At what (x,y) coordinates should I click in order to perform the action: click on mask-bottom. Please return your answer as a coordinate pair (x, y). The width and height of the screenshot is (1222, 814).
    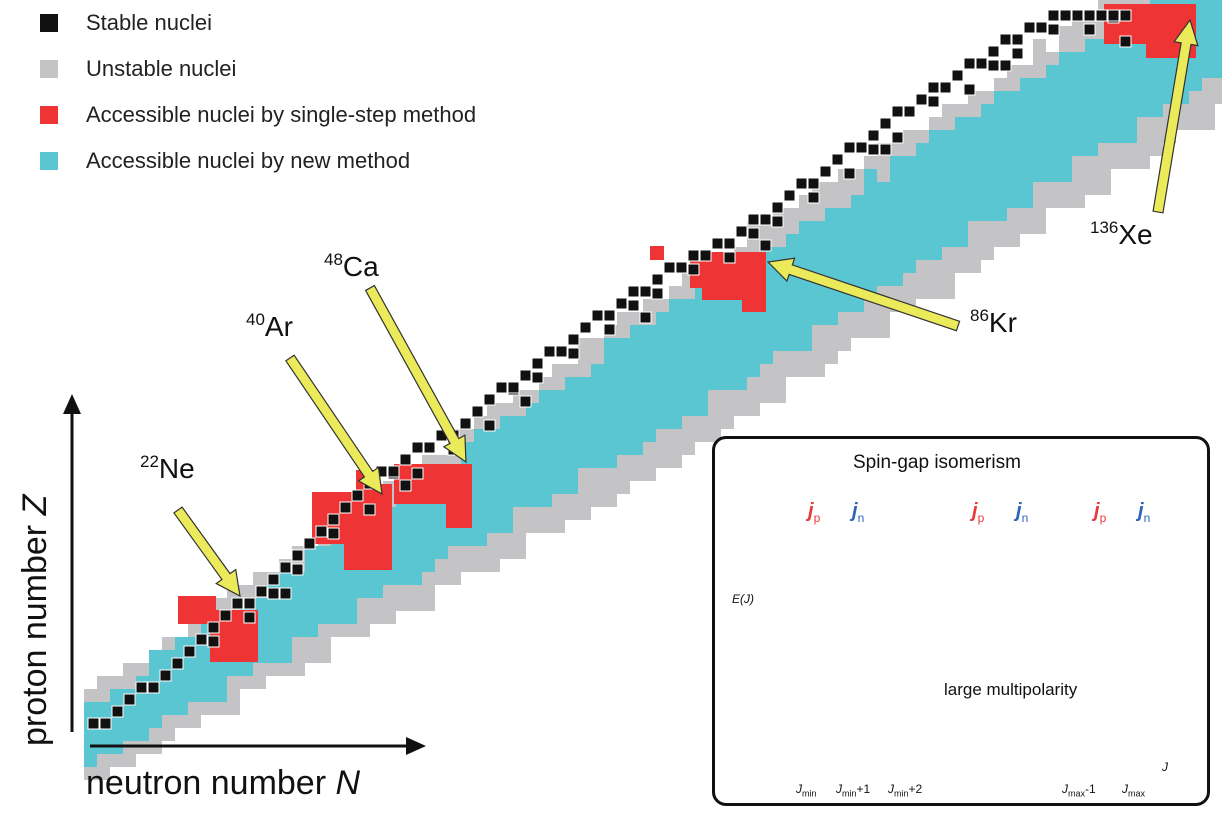
    Looking at the image, I should click on (42, 741).